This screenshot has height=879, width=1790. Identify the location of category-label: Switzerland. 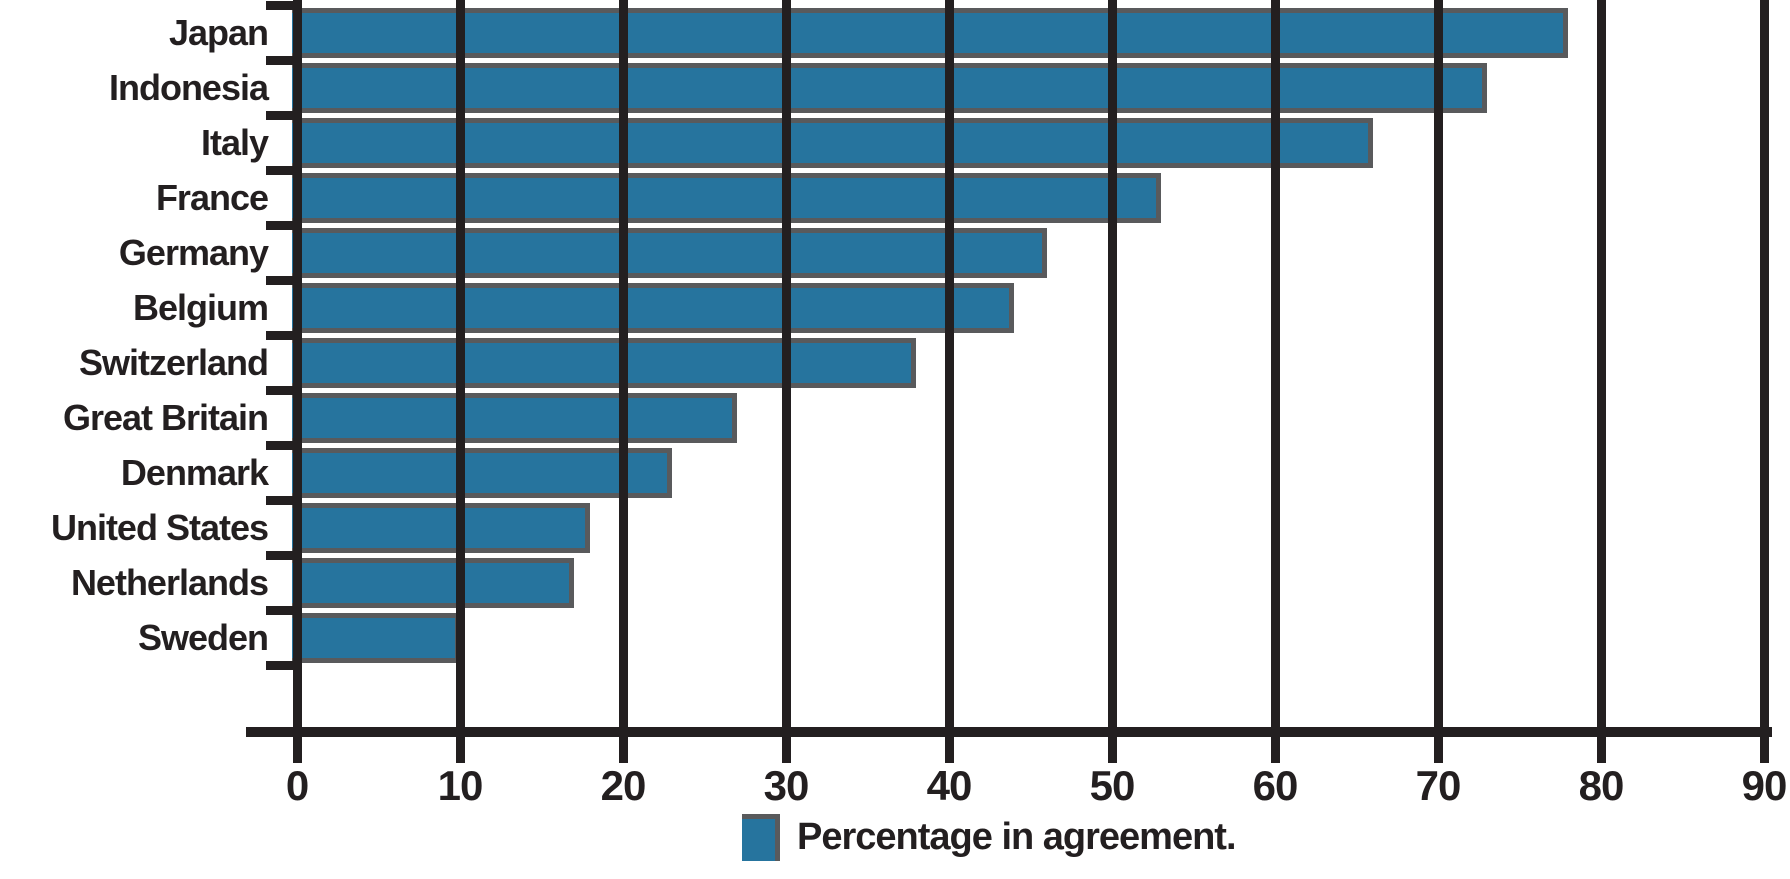
(173, 362).